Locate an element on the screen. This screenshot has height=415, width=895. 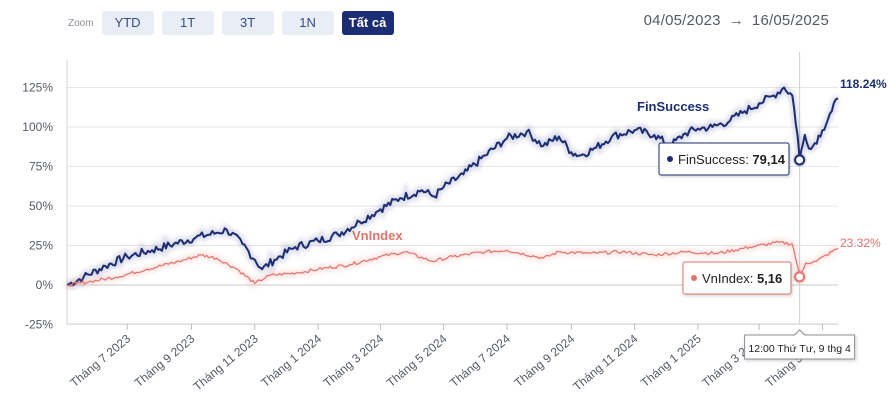
y-tick-label: 50% is located at coordinates (41, 206).